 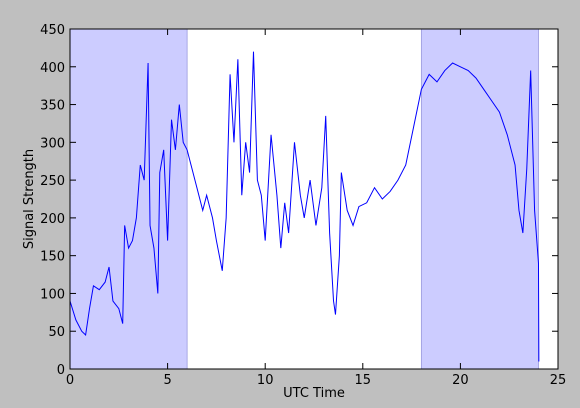 What do you see at coordinates (52, 181) in the screenshot?
I see `y-tick-label: 250` at bounding box center [52, 181].